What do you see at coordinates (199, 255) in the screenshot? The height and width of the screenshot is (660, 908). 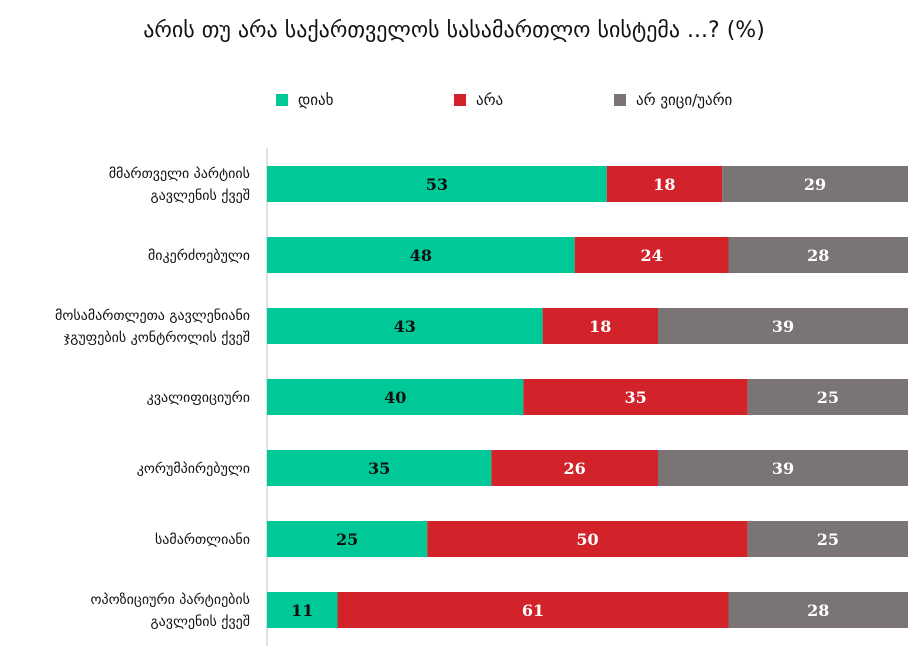 I see `category-label: მიკერძოებული` at bounding box center [199, 255].